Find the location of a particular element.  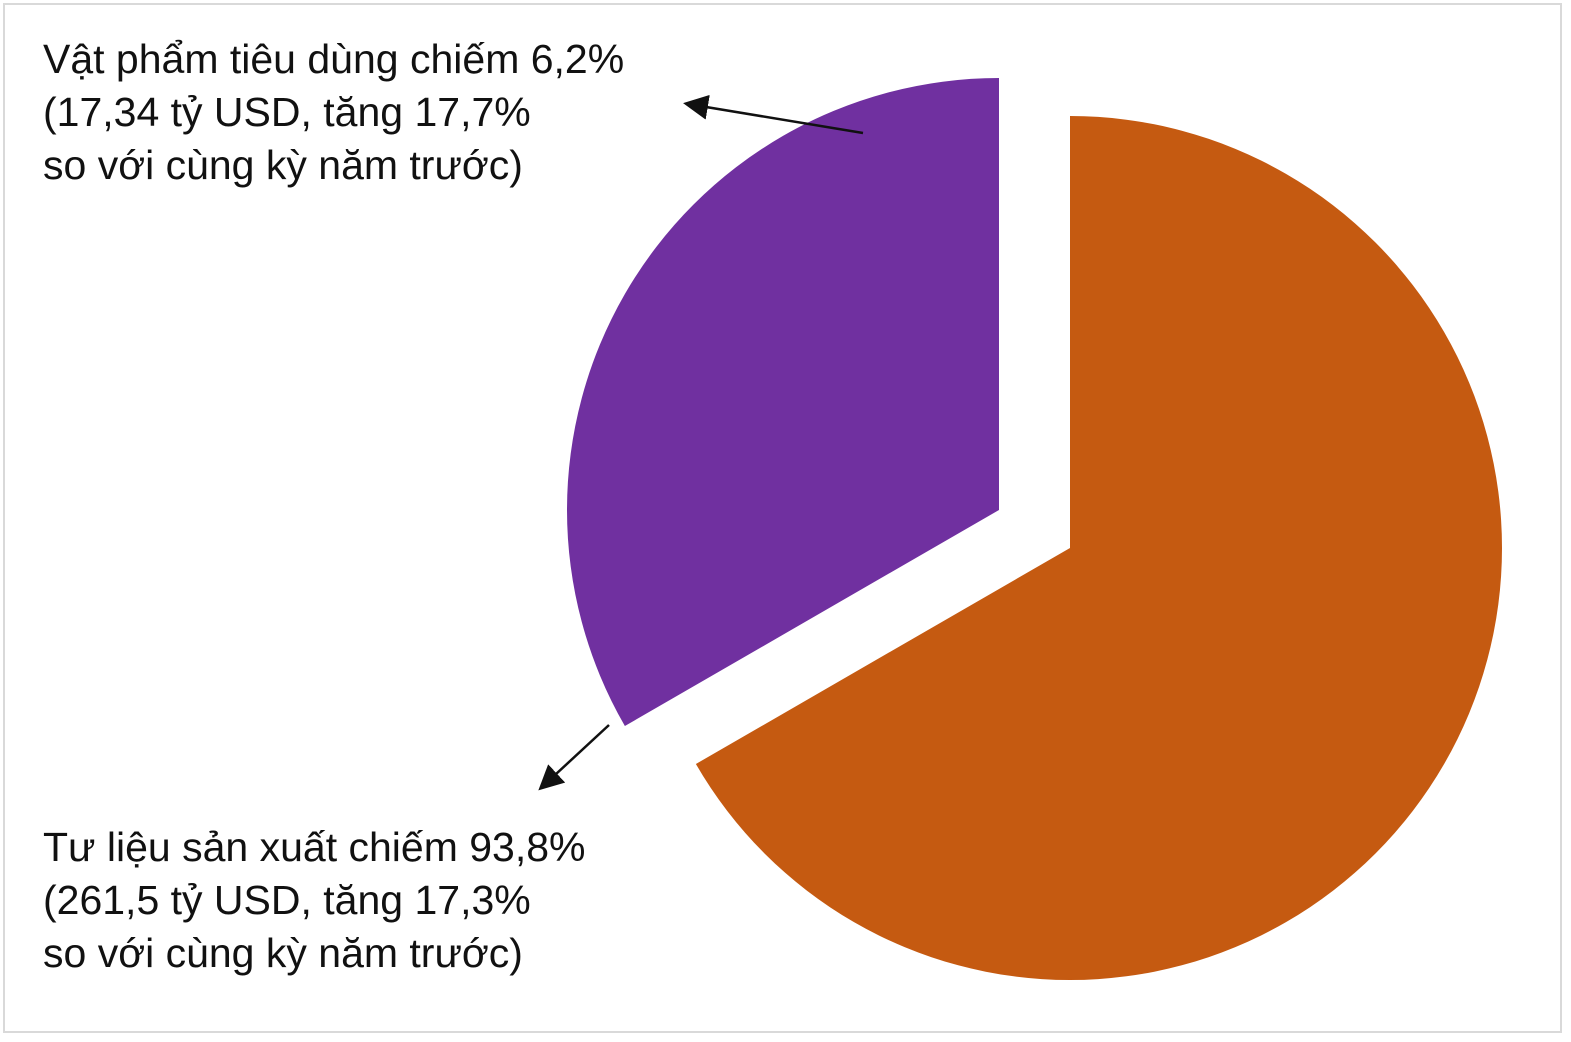

consumer-annotation-line-2: (17,34 tỷ USD, tăng 17,7% is located at coordinates (287, 112).